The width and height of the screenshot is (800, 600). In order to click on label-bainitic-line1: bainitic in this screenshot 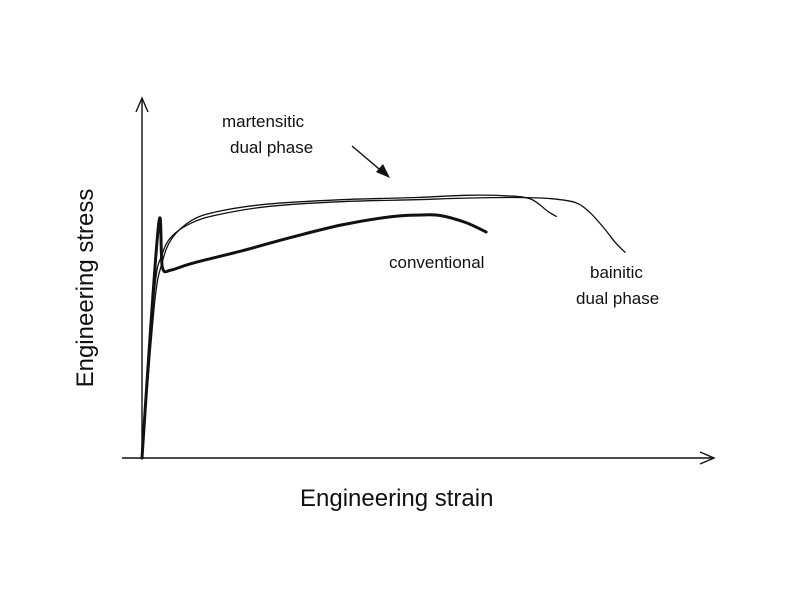, I will do `click(616, 272)`.